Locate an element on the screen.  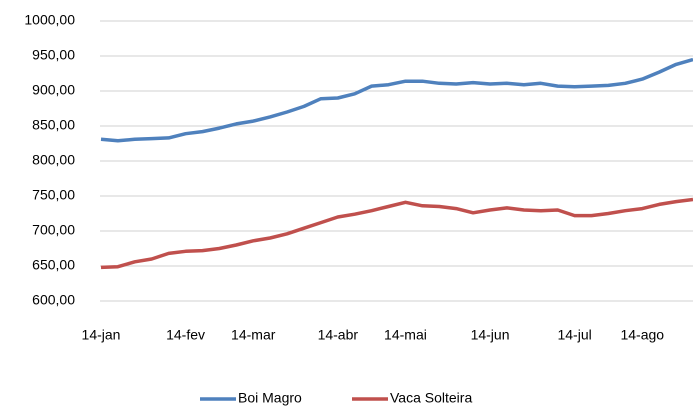
y-tick-label: 750,00 is located at coordinates (53, 195).